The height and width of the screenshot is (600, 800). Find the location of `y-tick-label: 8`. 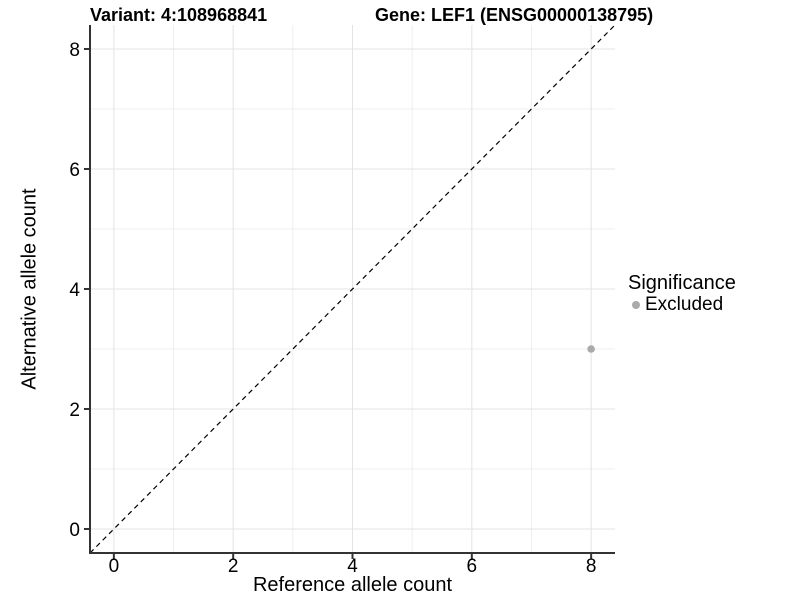

y-tick-label: 8 is located at coordinates (74, 50).